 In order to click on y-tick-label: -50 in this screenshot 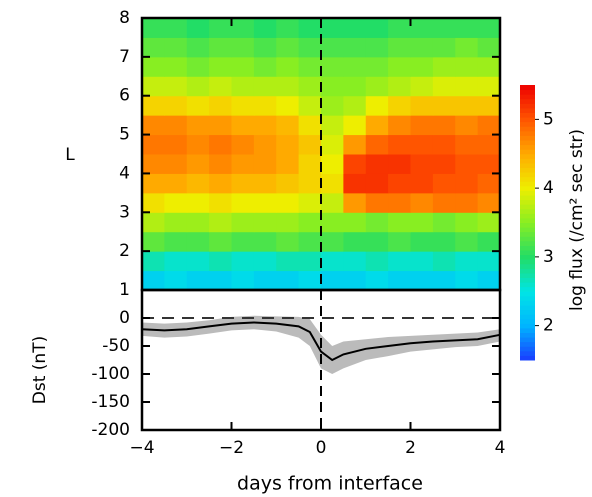, I will do `click(116, 346)`.